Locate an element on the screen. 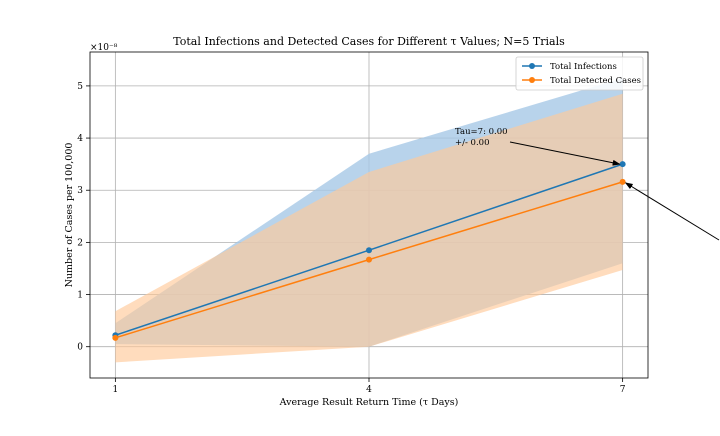  annotation-text-line-2: +/- 0.00 is located at coordinates (472, 143).